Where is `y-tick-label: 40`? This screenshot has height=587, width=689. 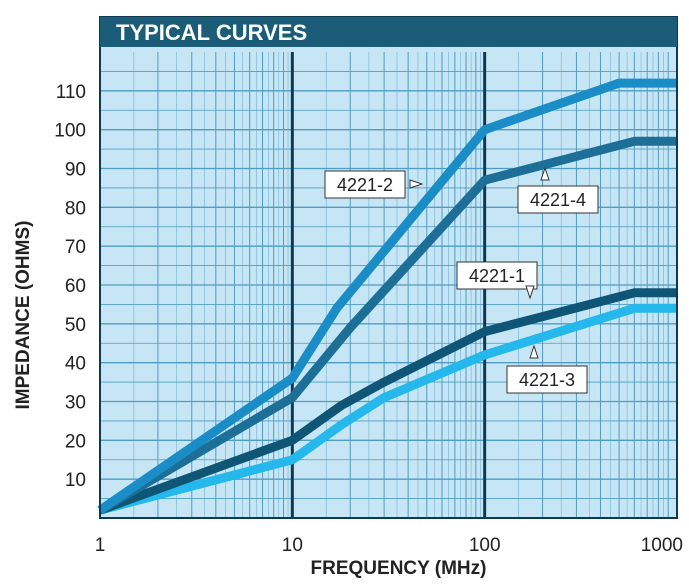
y-tick-label: 40 is located at coordinates (75, 364).